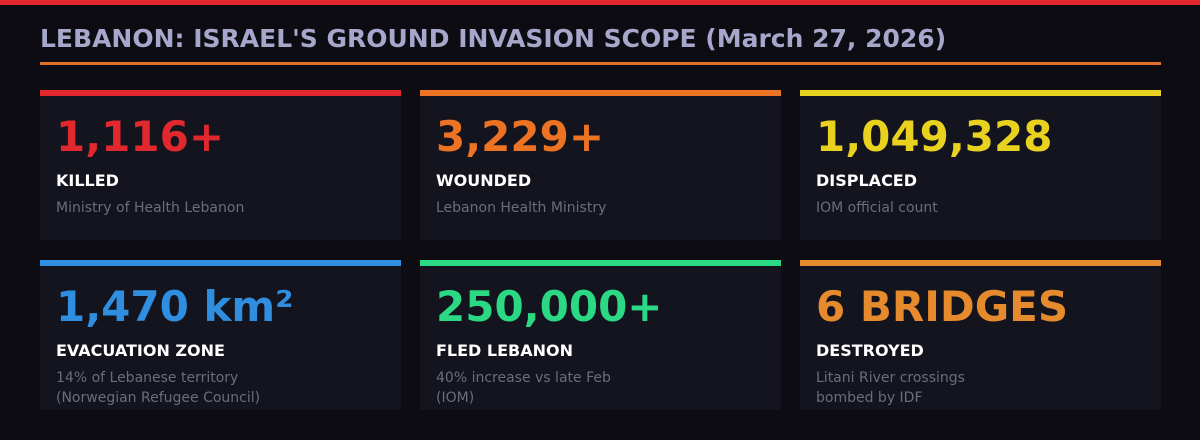 The height and width of the screenshot is (440, 1200). What do you see at coordinates (890, 378) in the screenshot?
I see `source-line: Litani River crossings` at bounding box center [890, 378].